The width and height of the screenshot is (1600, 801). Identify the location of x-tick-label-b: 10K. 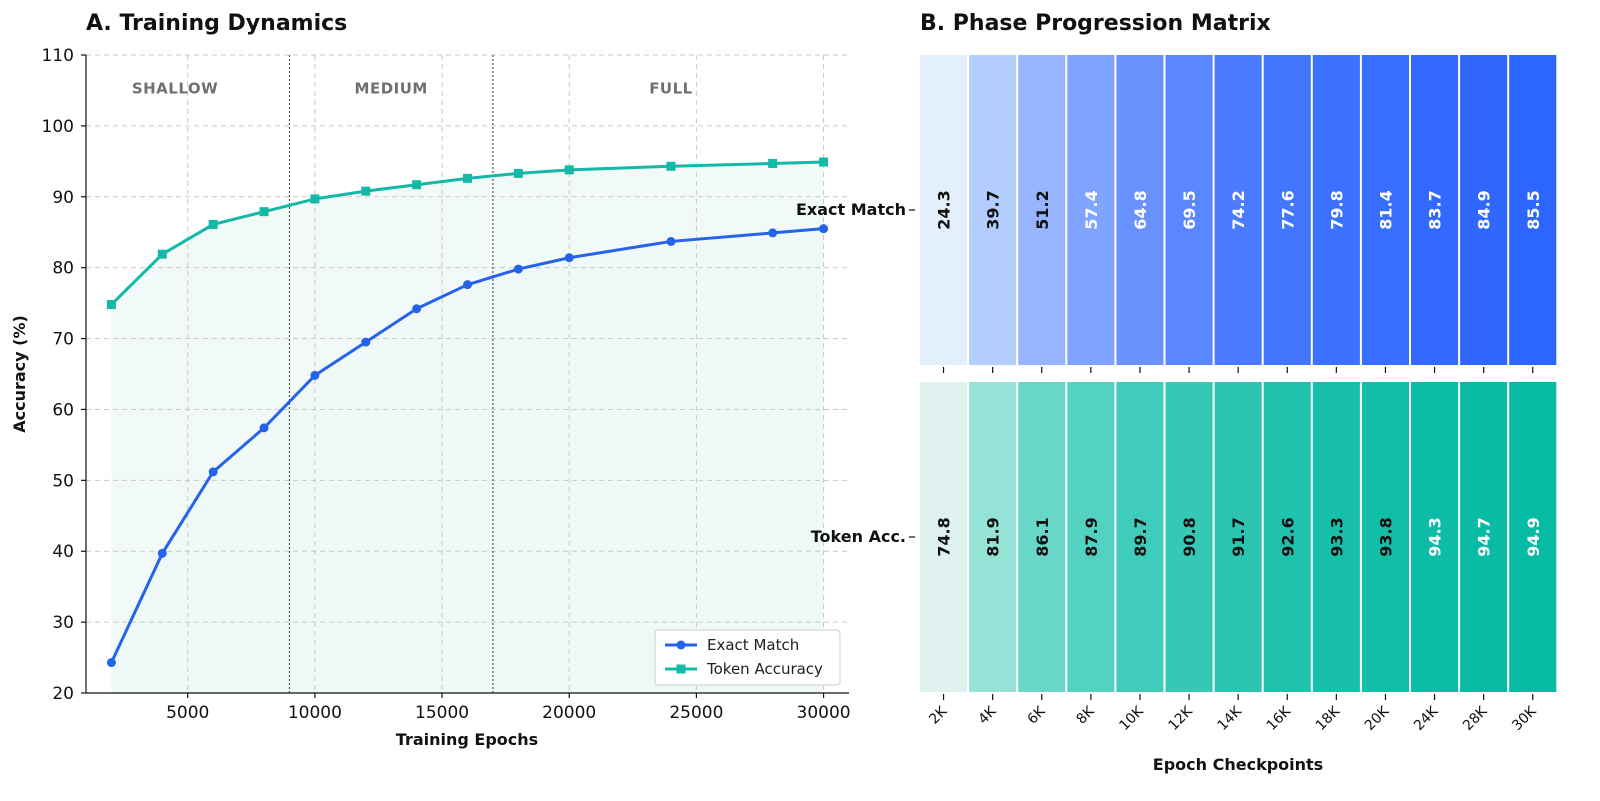
(1131, 718).